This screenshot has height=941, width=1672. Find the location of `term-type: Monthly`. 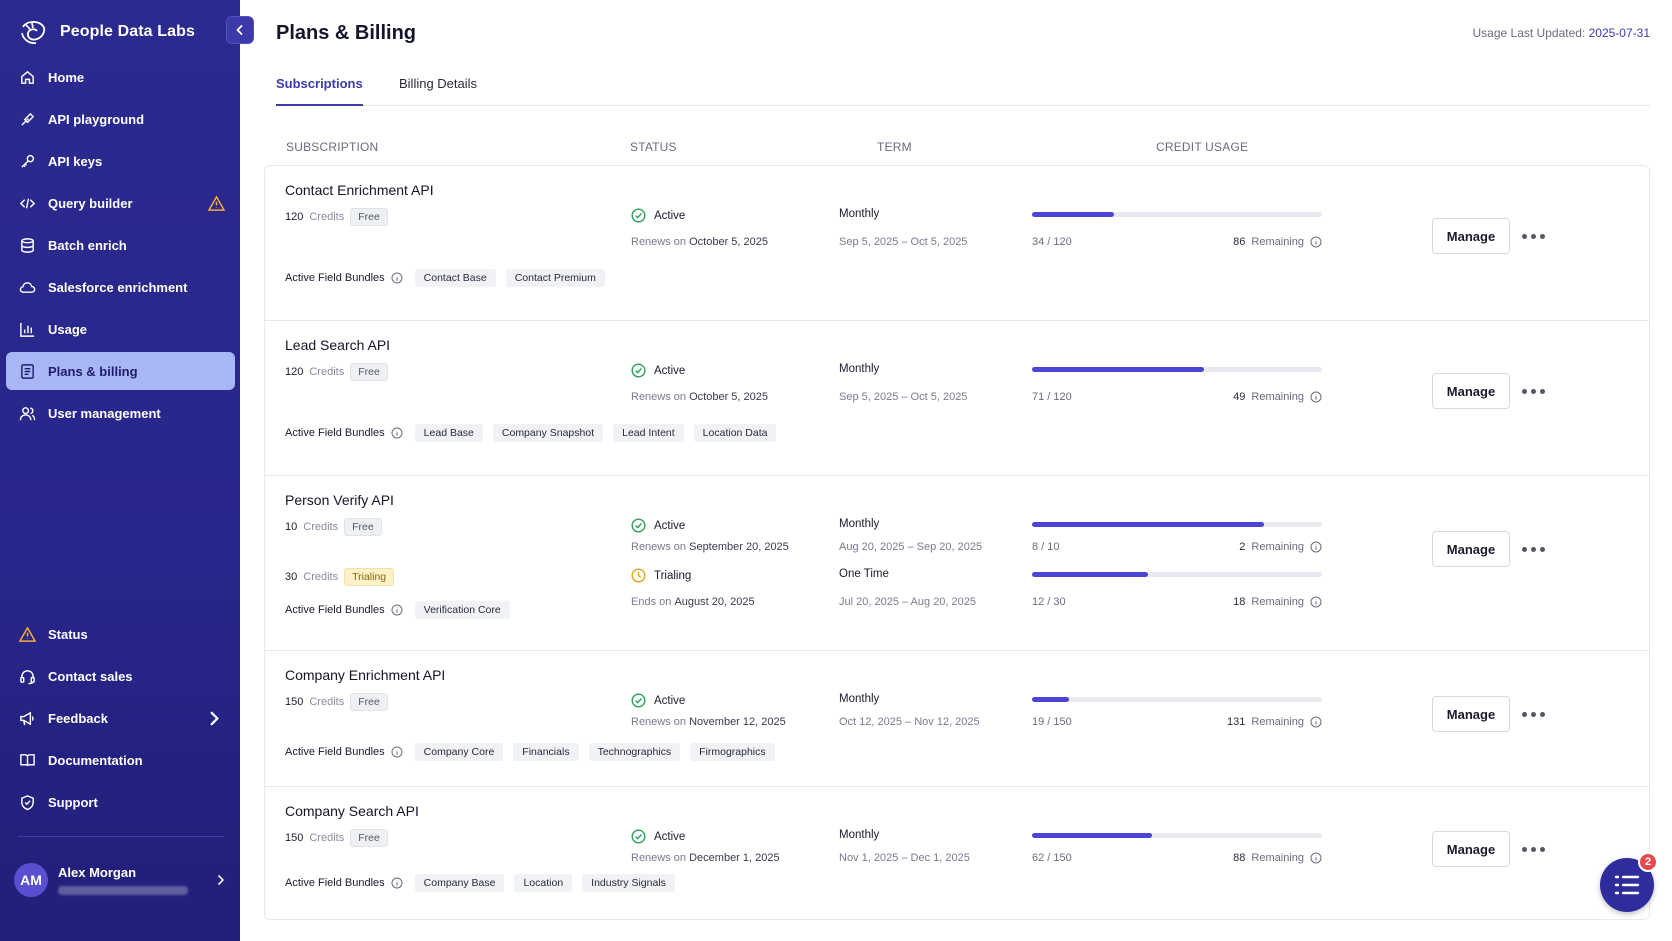

term-type: Monthly is located at coordinates (859, 369).